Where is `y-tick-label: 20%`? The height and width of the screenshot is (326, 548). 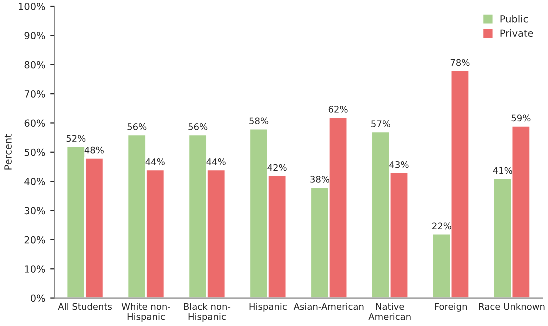
y-tick-label: 20% is located at coordinates (35, 240).